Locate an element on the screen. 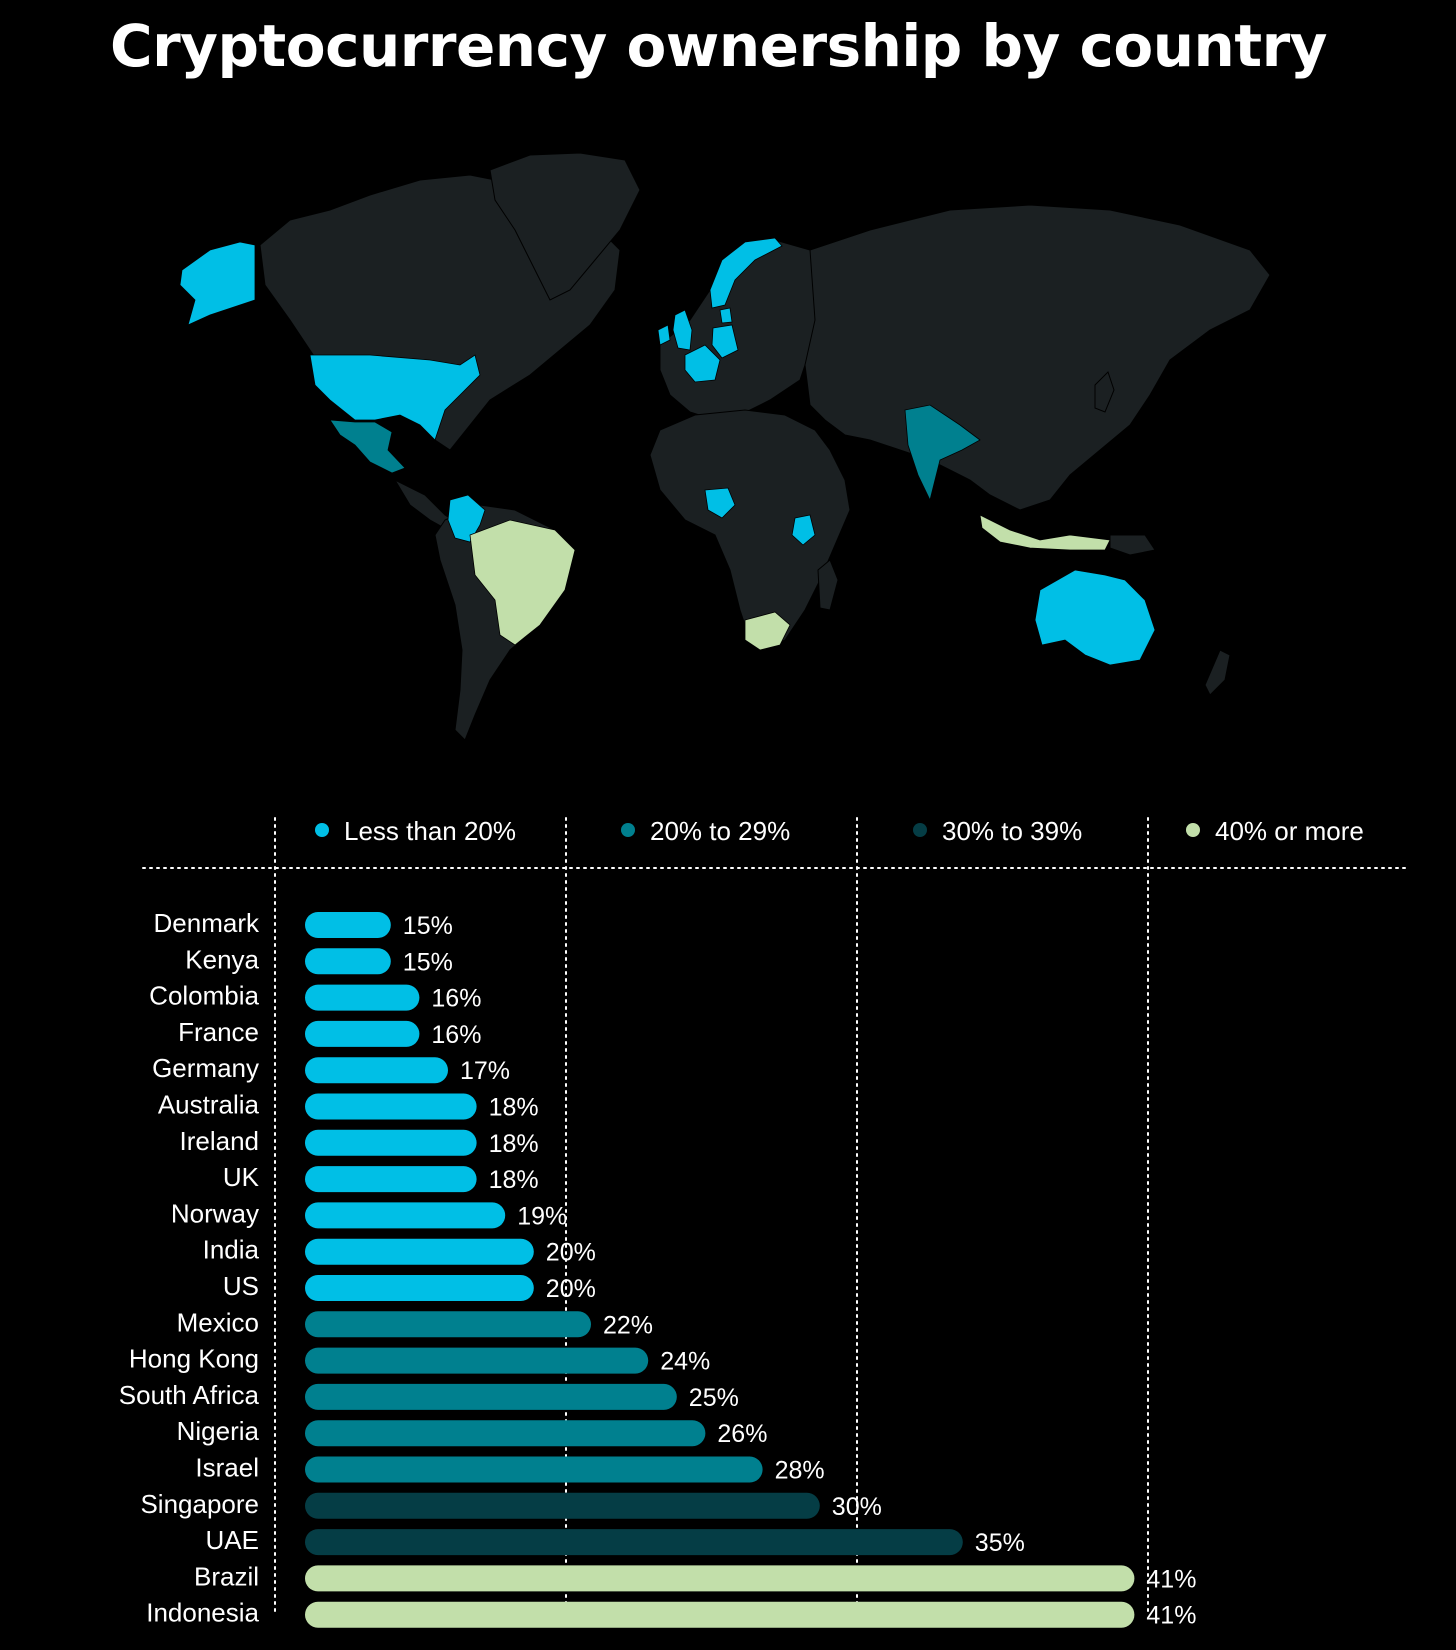  category-label: Kenya is located at coordinates (222, 959).